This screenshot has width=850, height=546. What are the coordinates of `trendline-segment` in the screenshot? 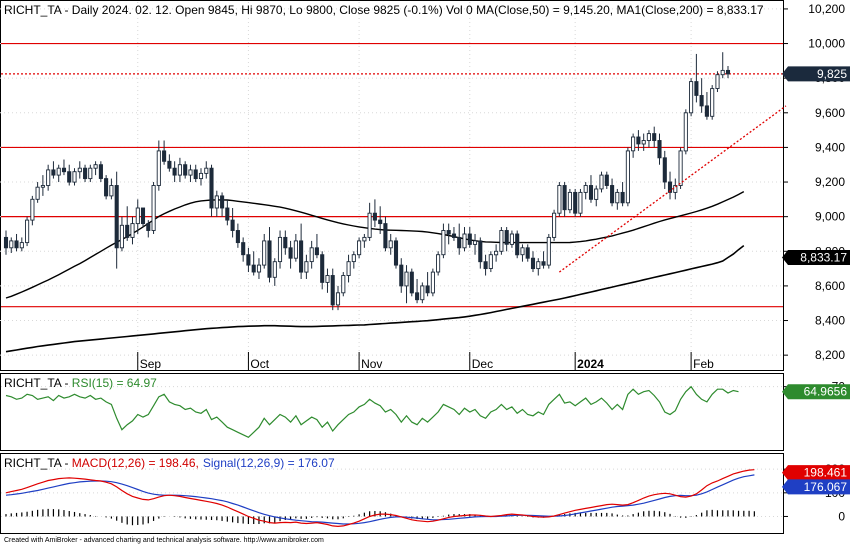 It's located at (672, 189).